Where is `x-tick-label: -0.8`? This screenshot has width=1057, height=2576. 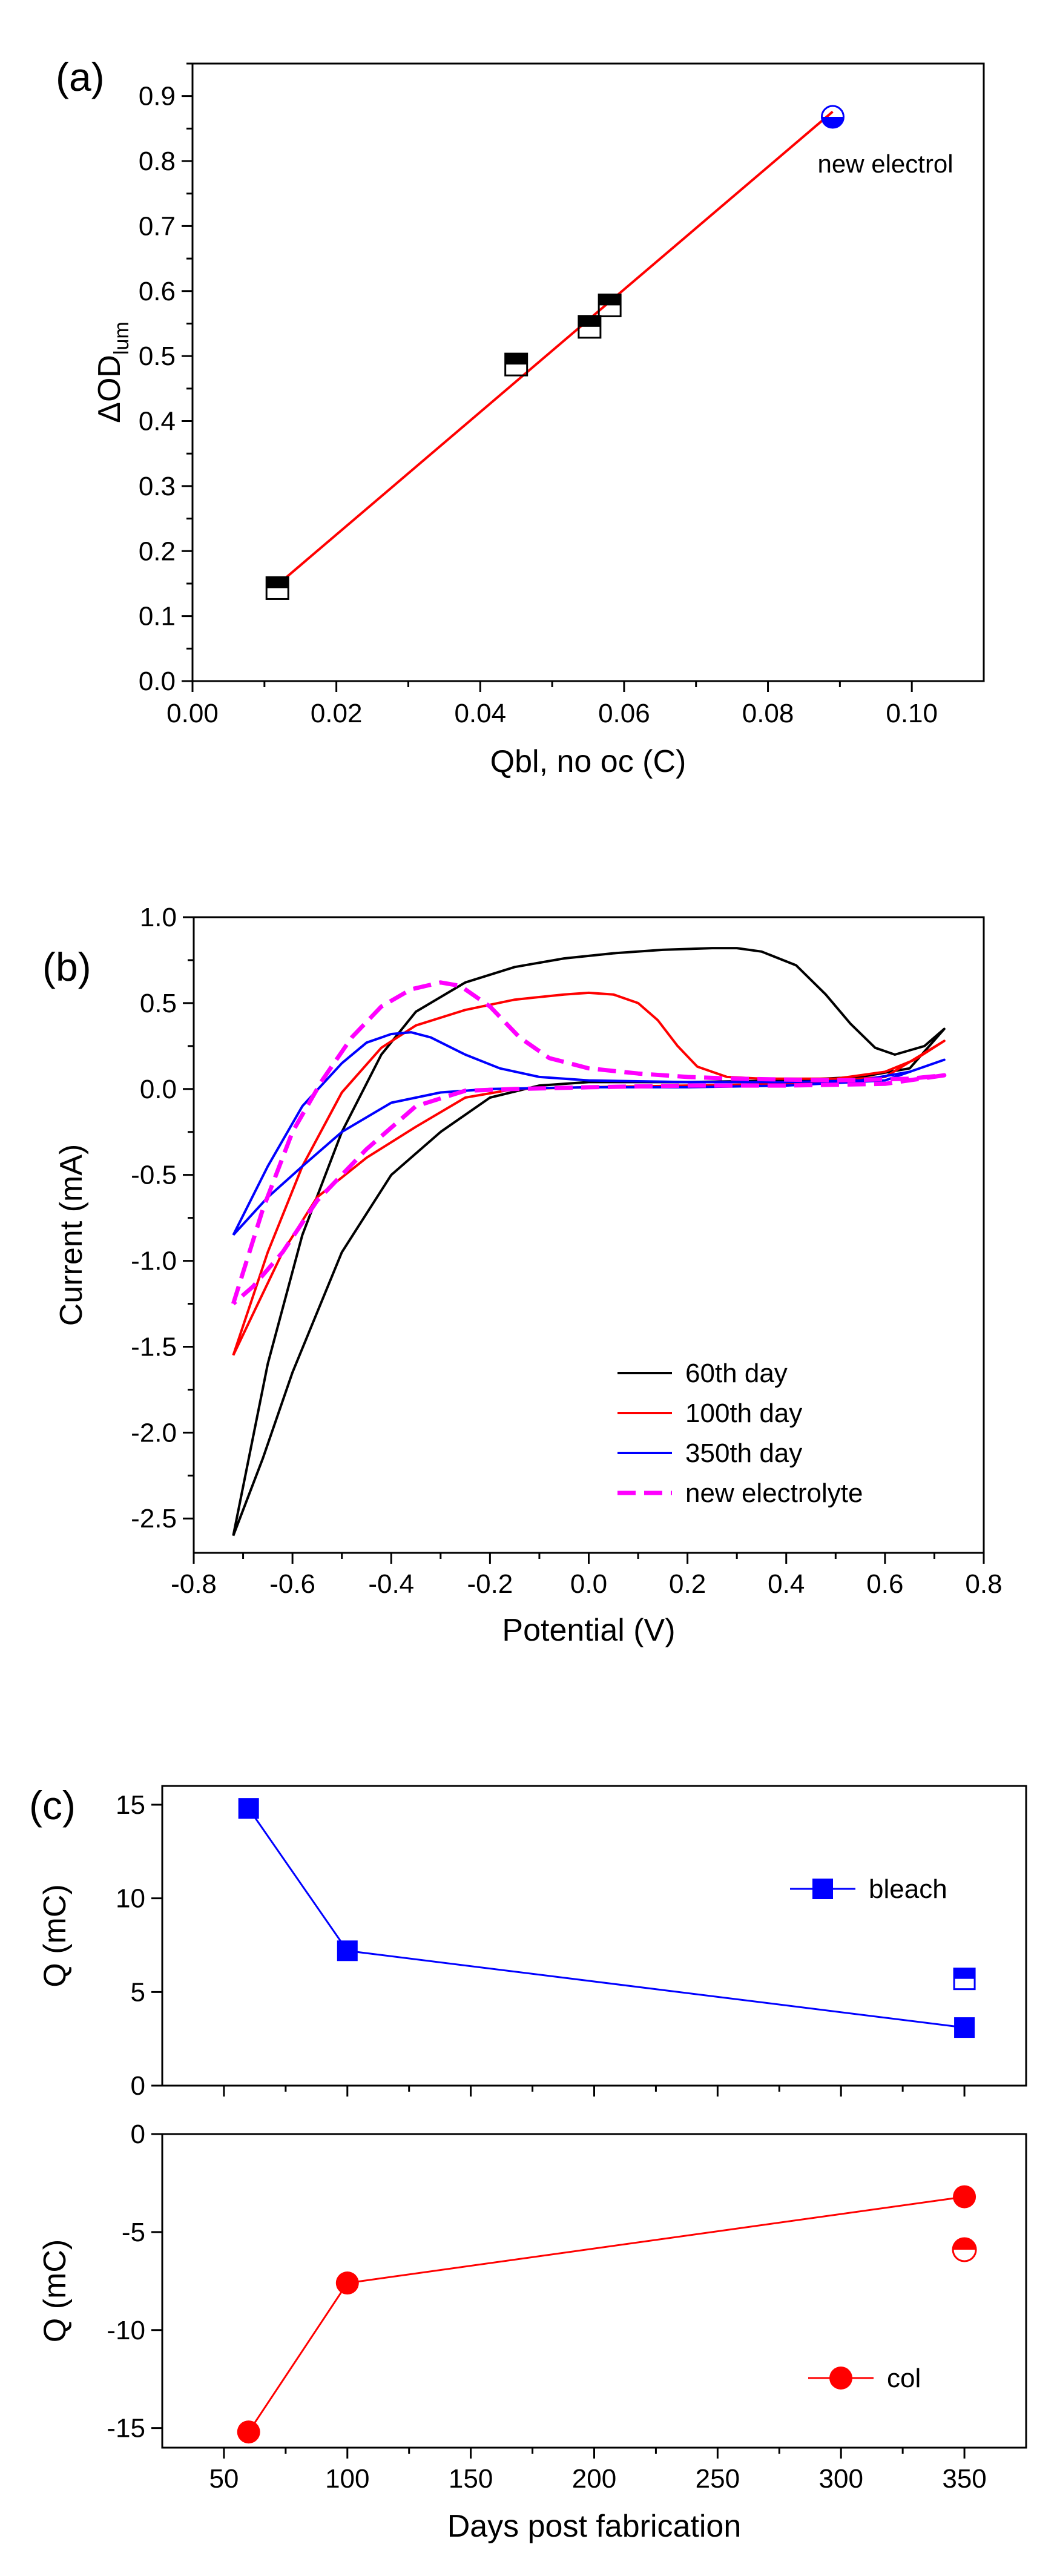
x-tick-label: -0.8 is located at coordinates (194, 1584).